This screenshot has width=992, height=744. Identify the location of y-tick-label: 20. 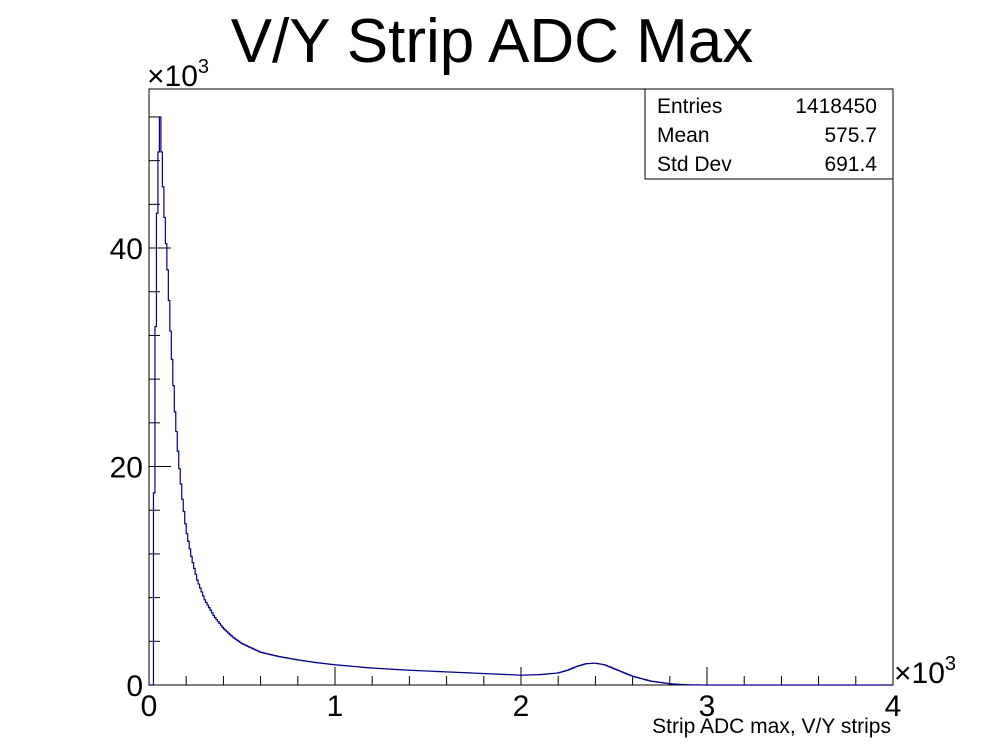
(126, 468).